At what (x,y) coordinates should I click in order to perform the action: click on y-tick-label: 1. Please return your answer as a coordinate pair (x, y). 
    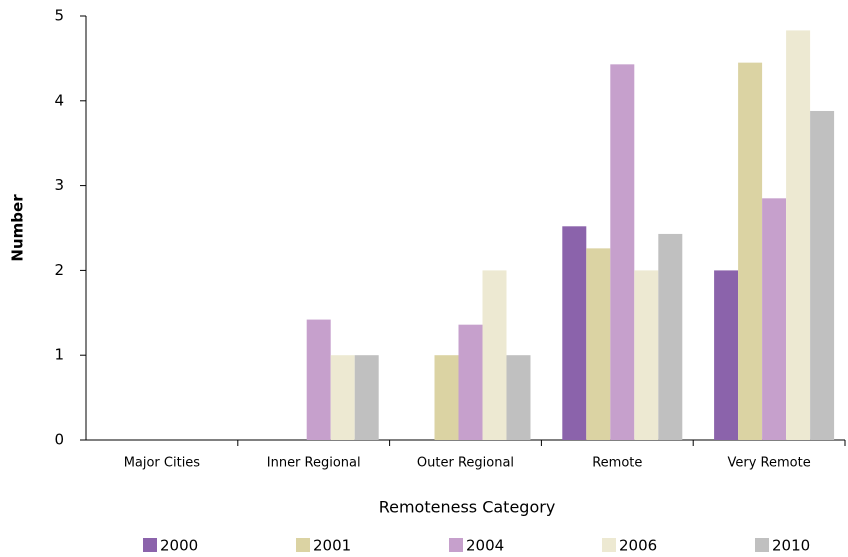
    Looking at the image, I should click on (59, 355).